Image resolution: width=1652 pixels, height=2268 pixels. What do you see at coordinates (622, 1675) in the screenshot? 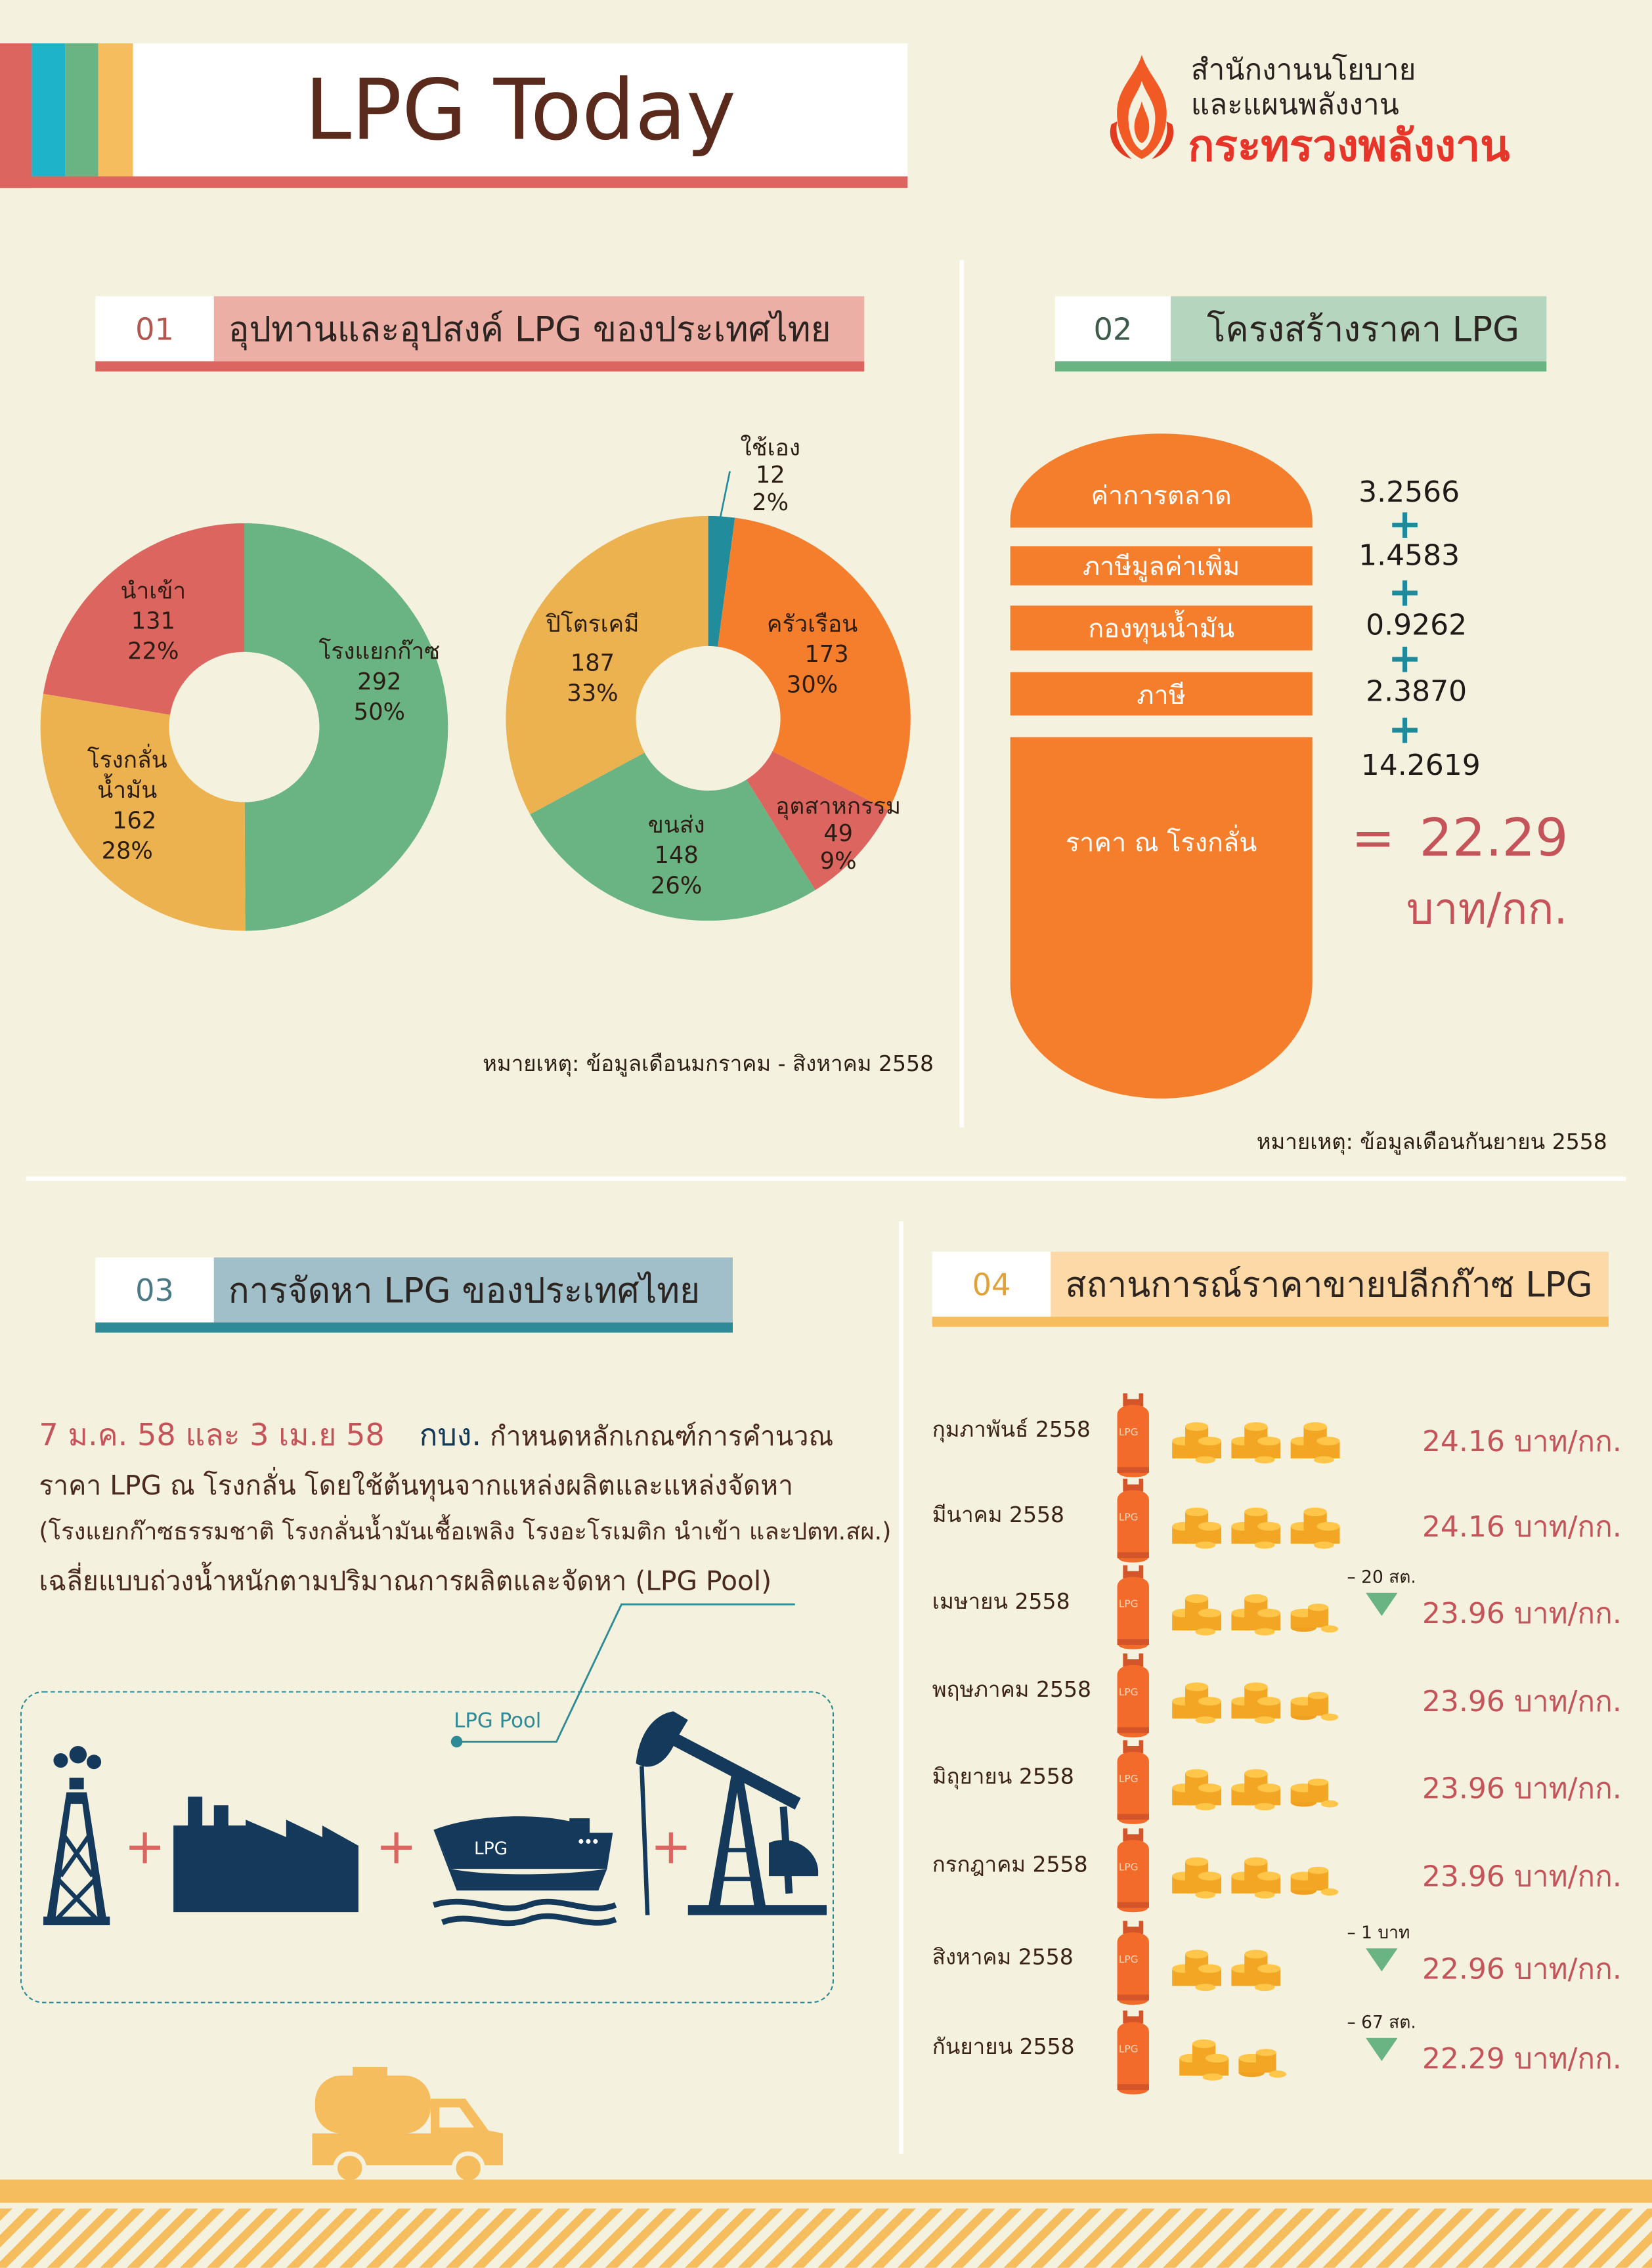
I see `pool-leader-line` at bounding box center [622, 1675].